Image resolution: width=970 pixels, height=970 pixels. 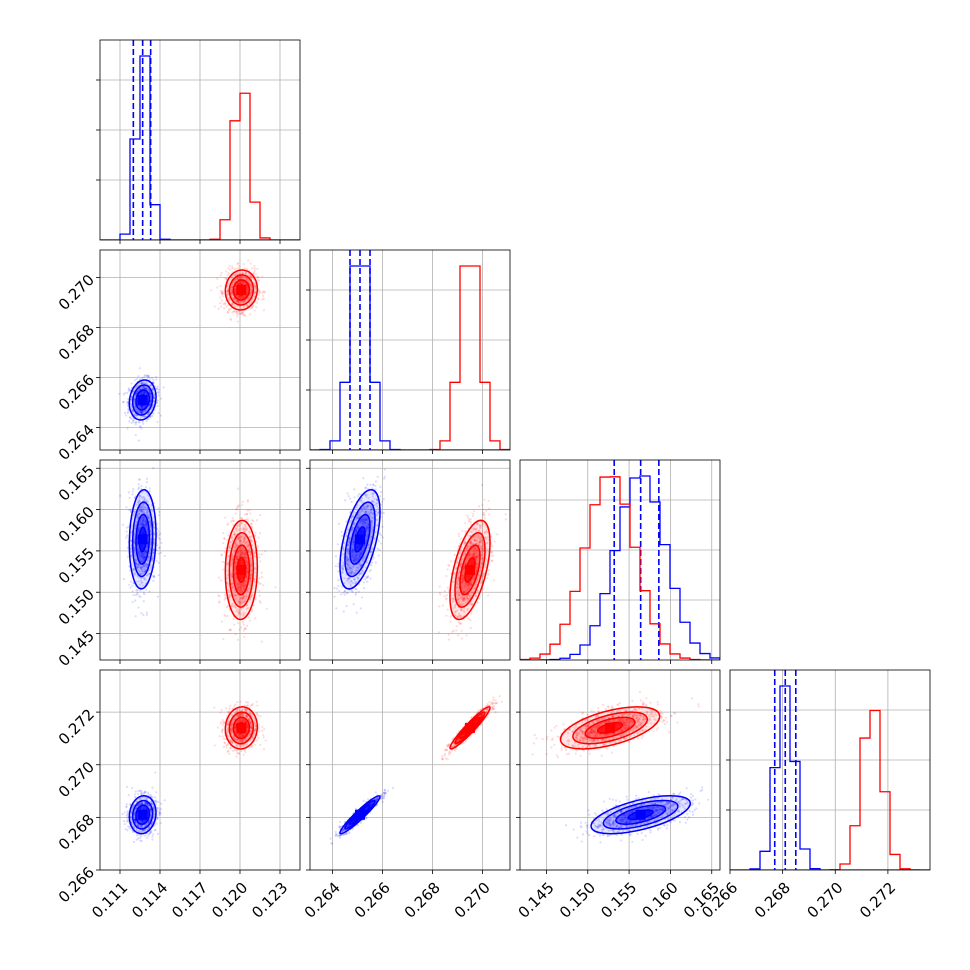 I want to click on histogram-panel, so click(x=198, y=141).